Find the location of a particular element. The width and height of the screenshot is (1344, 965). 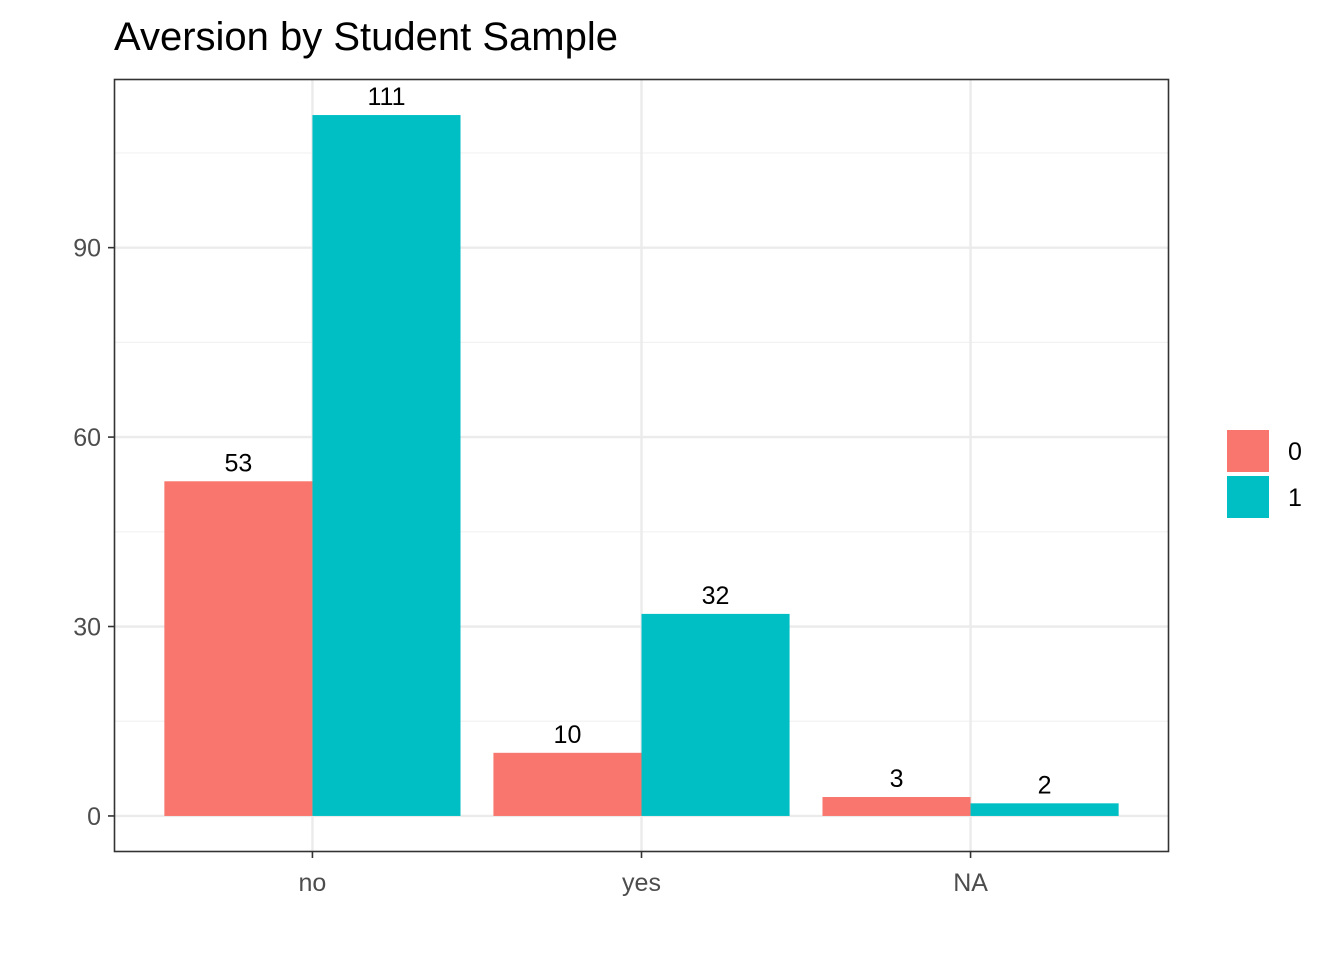

data-label: 53 is located at coordinates (238, 463).